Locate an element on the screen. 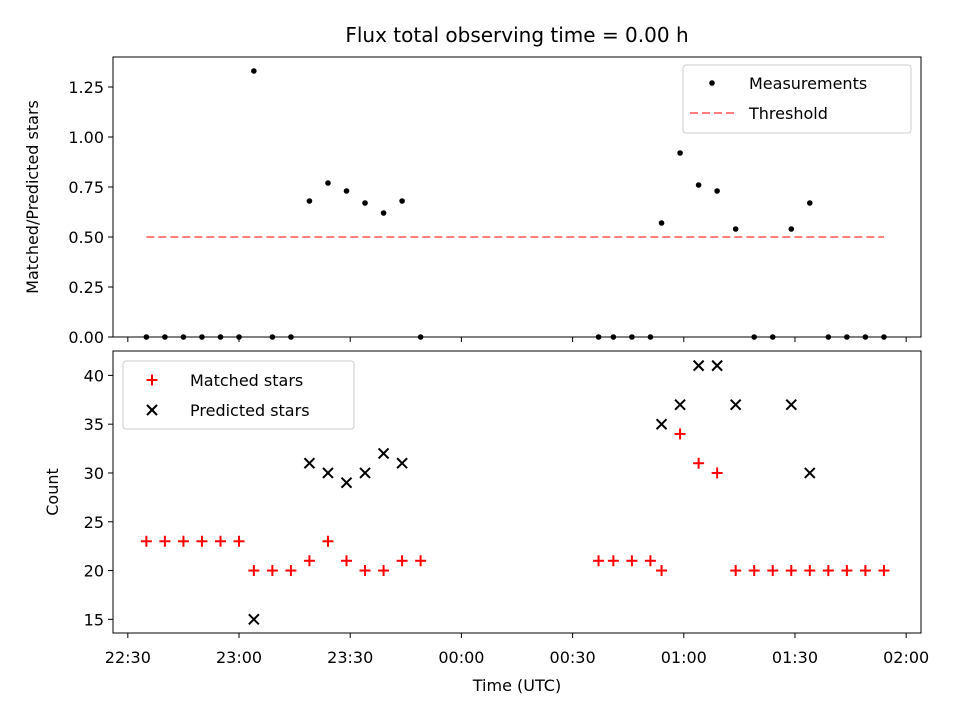 This screenshot has height=720, width=960. x-axis-label: Time (UTC) is located at coordinates (516, 685).